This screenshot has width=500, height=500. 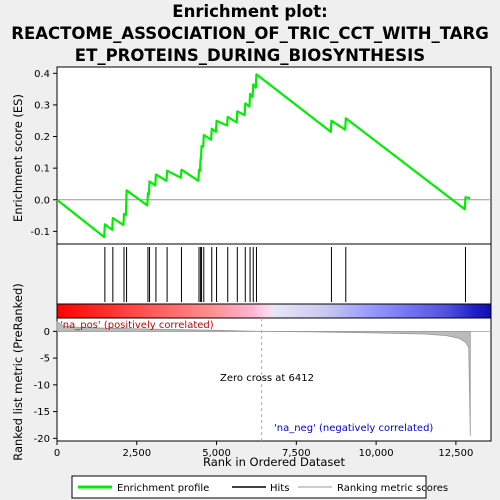 What do you see at coordinates (353, 428) in the screenshot?
I see `na-neg-label: 'na_neg' (negatively correlated)` at bounding box center [353, 428].